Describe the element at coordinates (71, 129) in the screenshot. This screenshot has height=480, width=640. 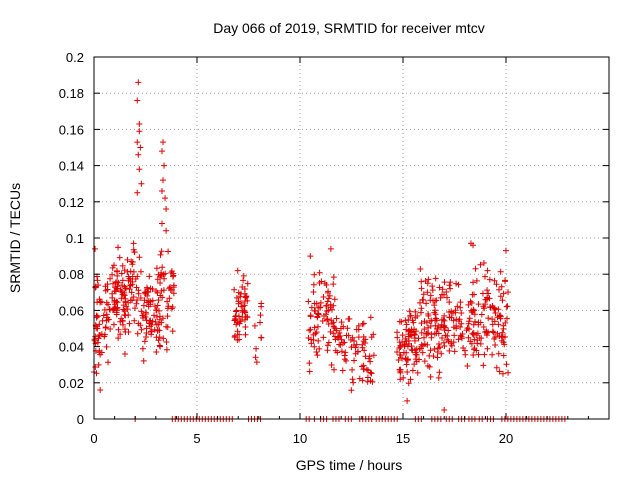
I see `y-tick-label: 0.16` at that location.